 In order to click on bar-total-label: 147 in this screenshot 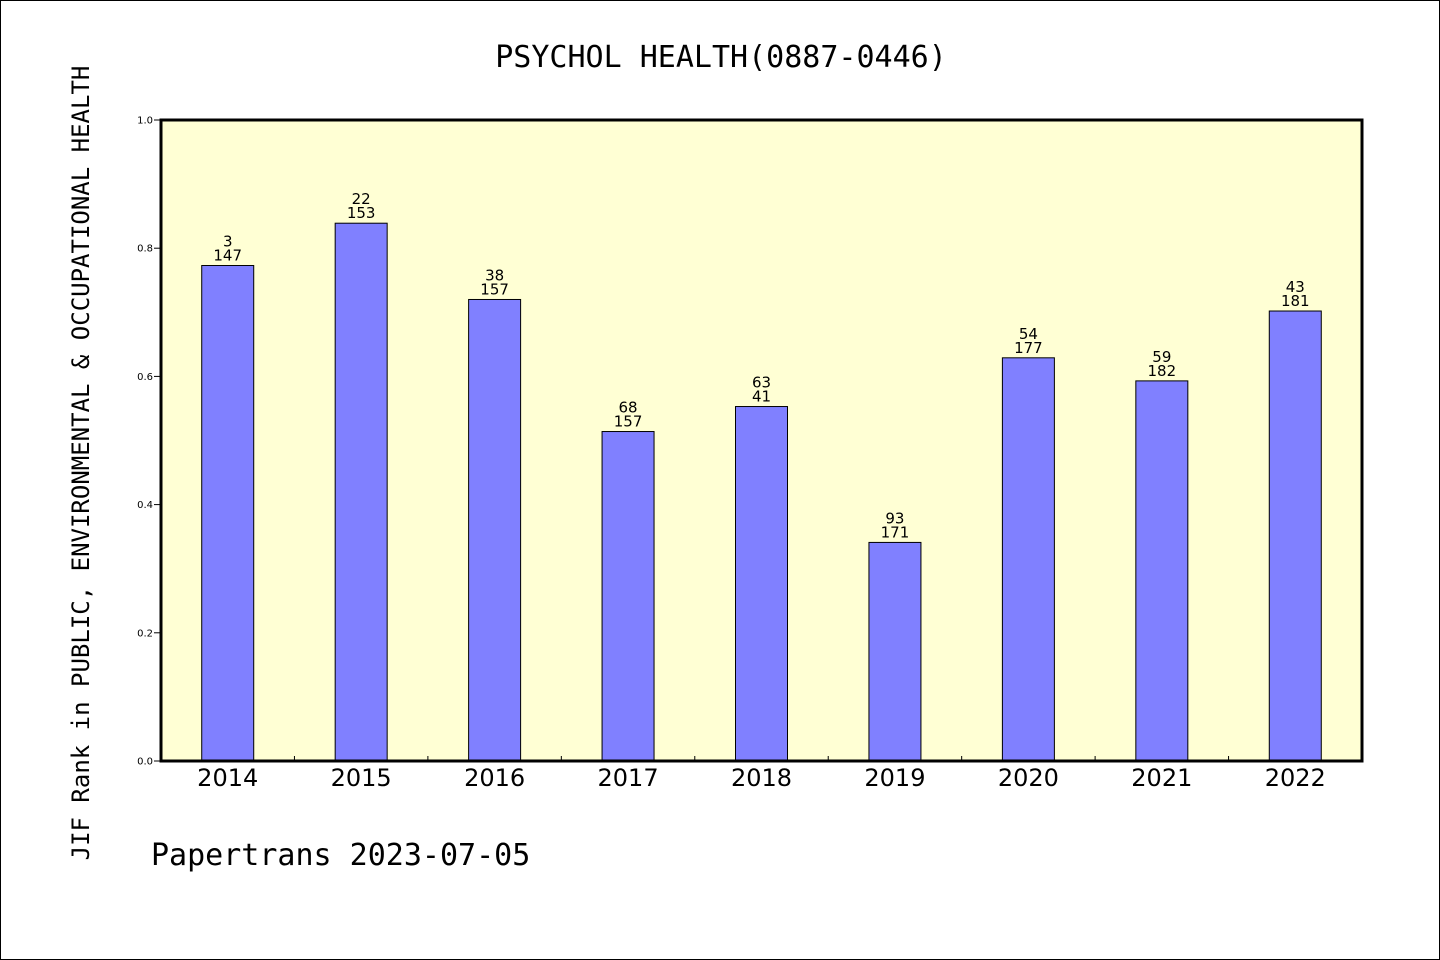, I will do `click(227, 256)`.